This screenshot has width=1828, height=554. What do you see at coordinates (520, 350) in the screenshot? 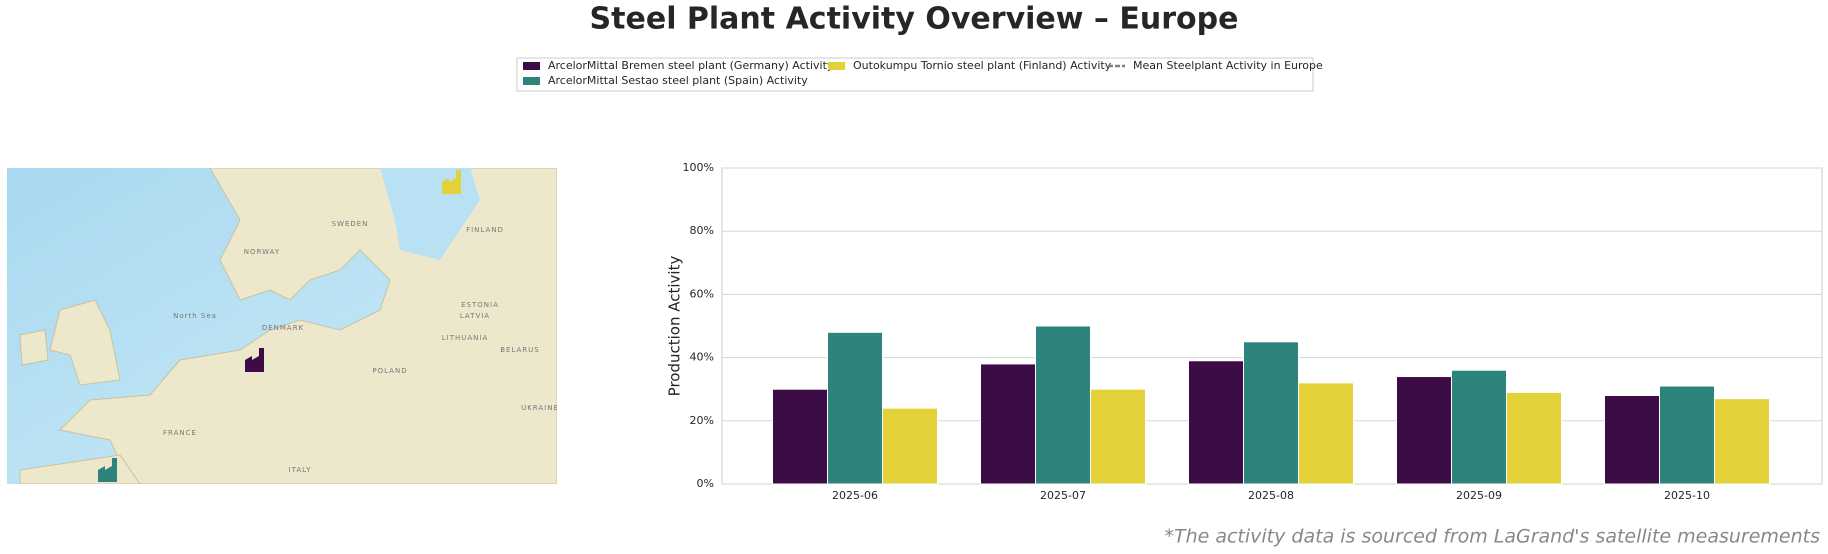
I see `map-label: BELARUS` at bounding box center [520, 350].